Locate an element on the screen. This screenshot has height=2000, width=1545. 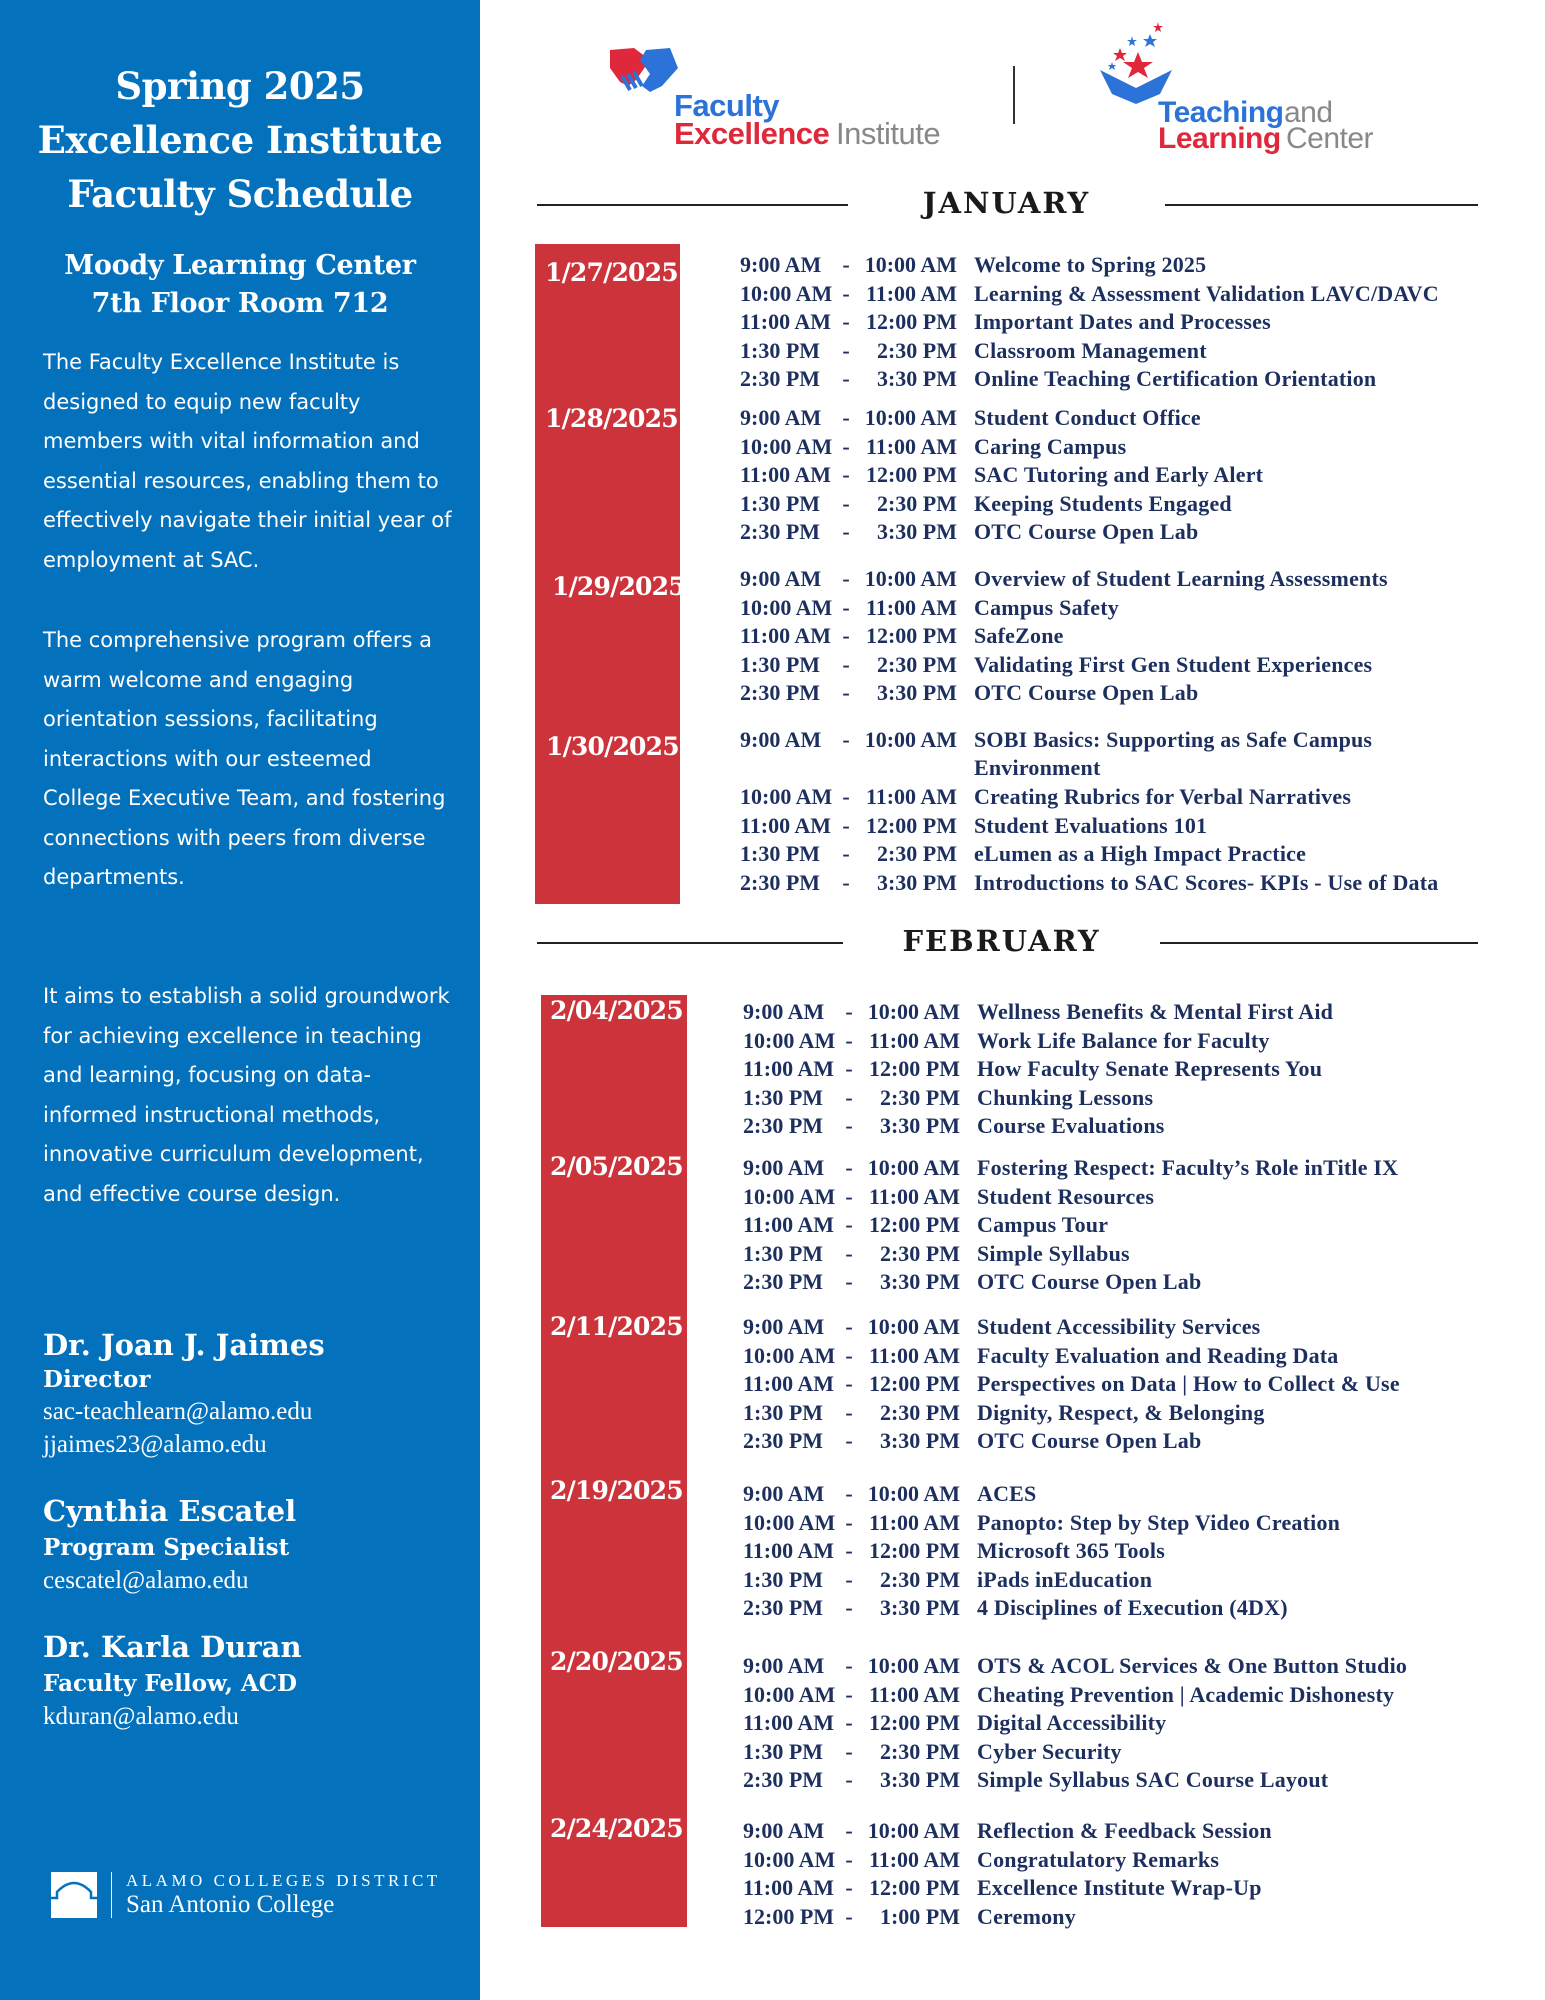
session-row: 2:30 PM -3:30 PM OTC Course Open Lab is located at coordinates (969, 693).